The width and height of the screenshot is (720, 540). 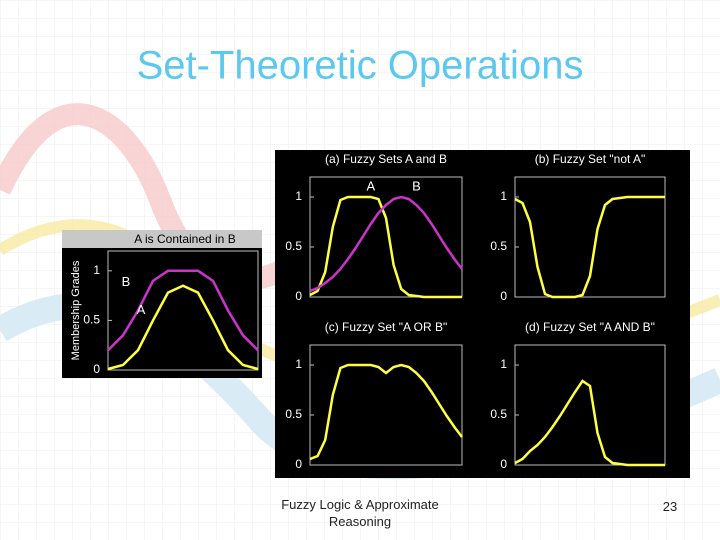 What do you see at coordinates (590, 159) in the screenshot?
I see `chart-title: (b) Fuzzy Set "not A"` at bounding box center [590, 159].